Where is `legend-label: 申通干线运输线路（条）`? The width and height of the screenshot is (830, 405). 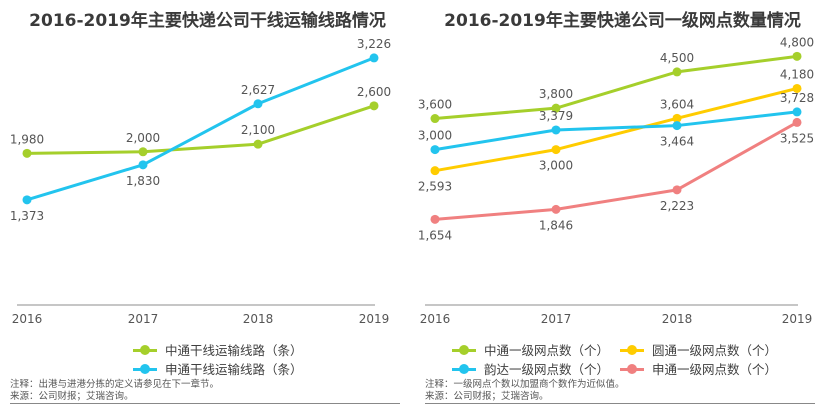 legend-label: 申通干线运输线路（条） is located at coordinates (234, 369).